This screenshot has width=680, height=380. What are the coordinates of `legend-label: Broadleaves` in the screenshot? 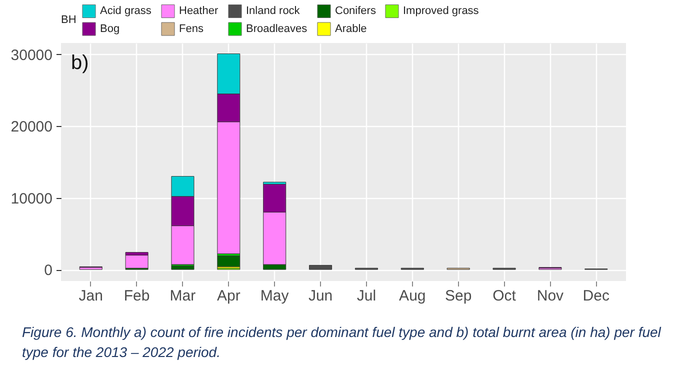 It's located at (277, 29).